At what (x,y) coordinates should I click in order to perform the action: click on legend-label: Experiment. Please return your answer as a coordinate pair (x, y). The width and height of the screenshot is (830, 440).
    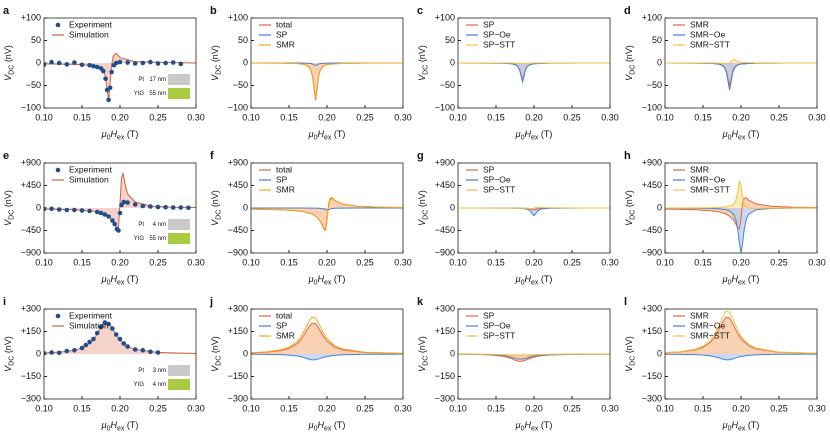
    Looking at the image, I should click on (91, 24).